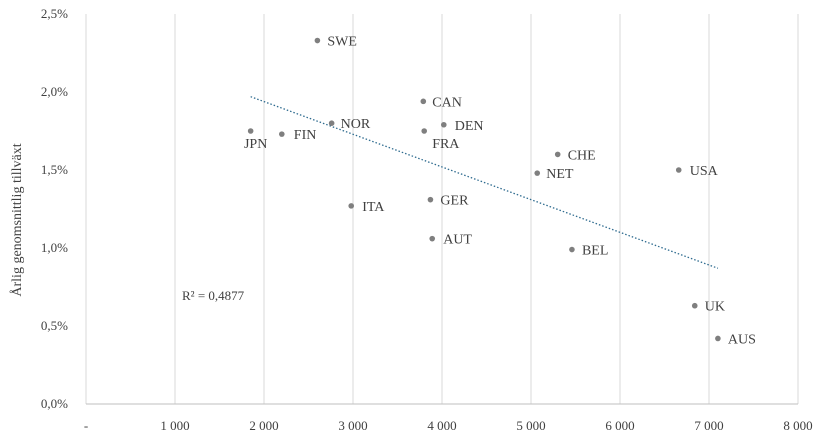  What do you see at coordinates (457, 240) in the screenshot?
I see `point-label-aut: AUT` at bounding box center [457, 240].